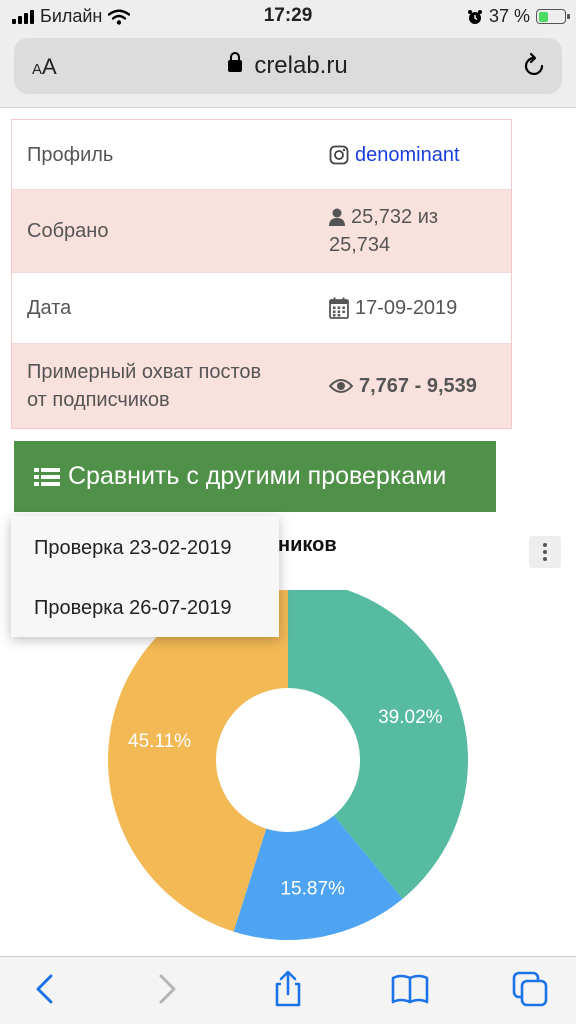 This screenshot has width=576, height=1024. I want to click on user-icon, so click(337, 217).